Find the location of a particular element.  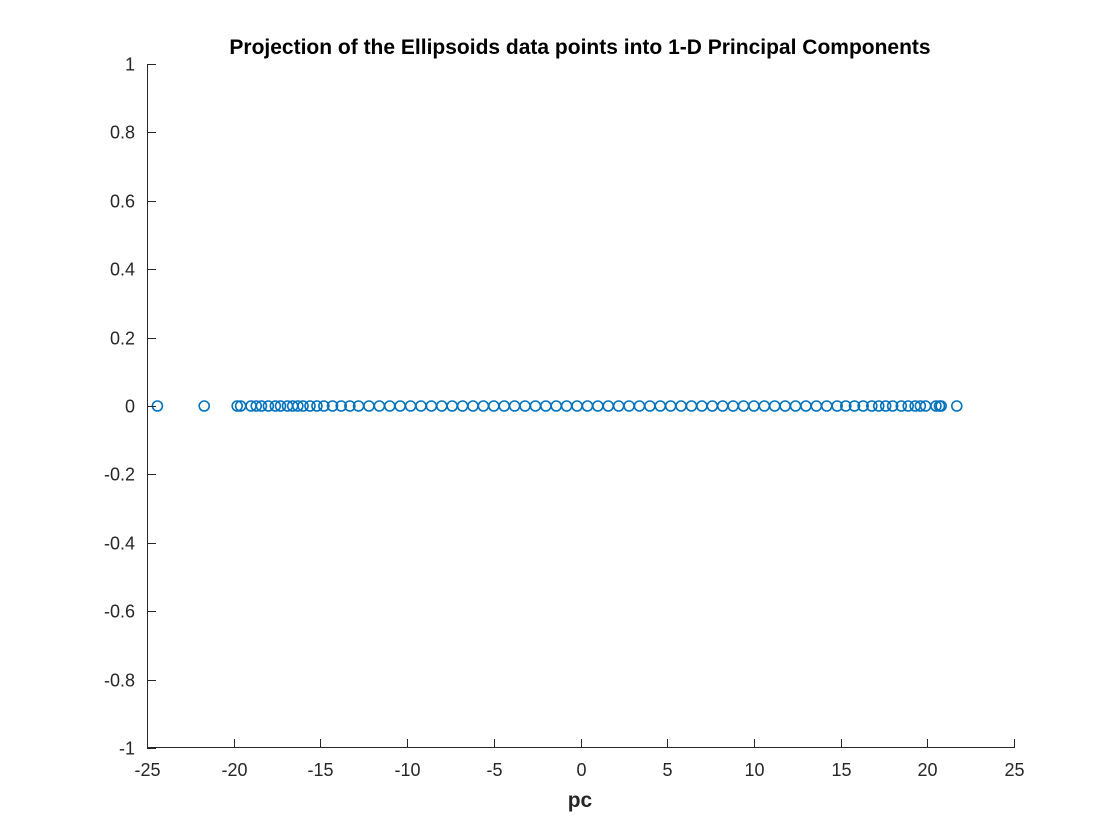

x-tick-label: -10 is located at coordinates (407, 770).